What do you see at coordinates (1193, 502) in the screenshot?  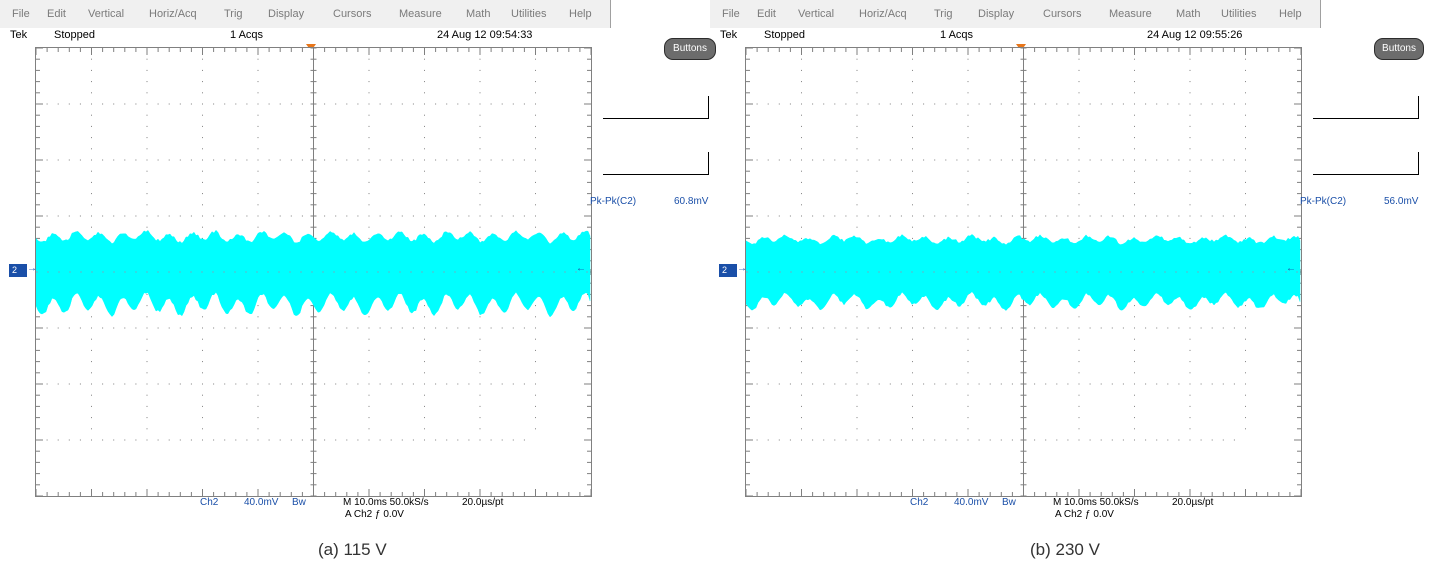 I see `sample-interval: 20.0µs/pt` at bounding box center [1193, 502].